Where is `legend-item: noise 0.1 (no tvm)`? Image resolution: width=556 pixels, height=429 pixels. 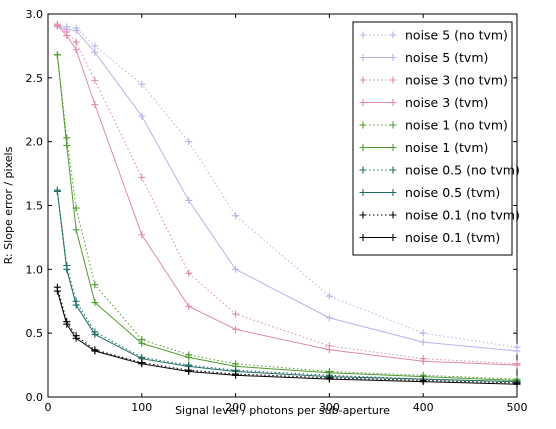
legend-item: noise 0.1 (no tvm) is located at coordinates (439, 215).